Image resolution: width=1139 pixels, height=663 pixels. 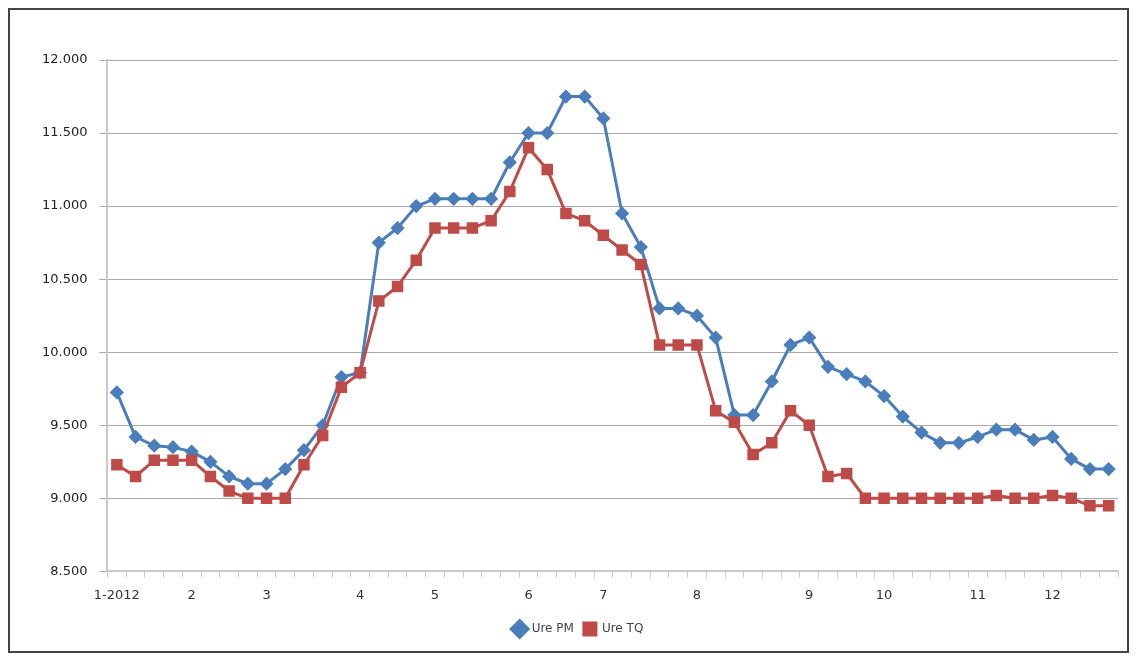 What do you see at coordinates (622, 628) in the screenshot?
I see `legend-label: Ure TQ` at bounding box center [622, 628].